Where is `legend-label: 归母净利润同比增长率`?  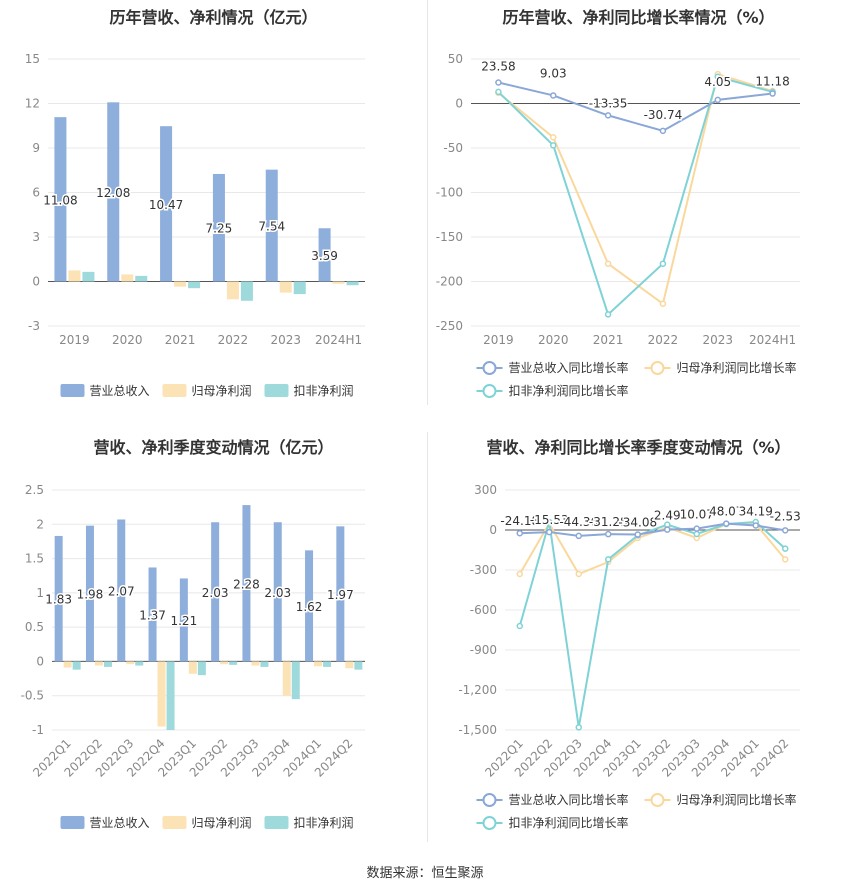
legend-label: 归母净利润同比增长率 is located at coordinates (737, 799).